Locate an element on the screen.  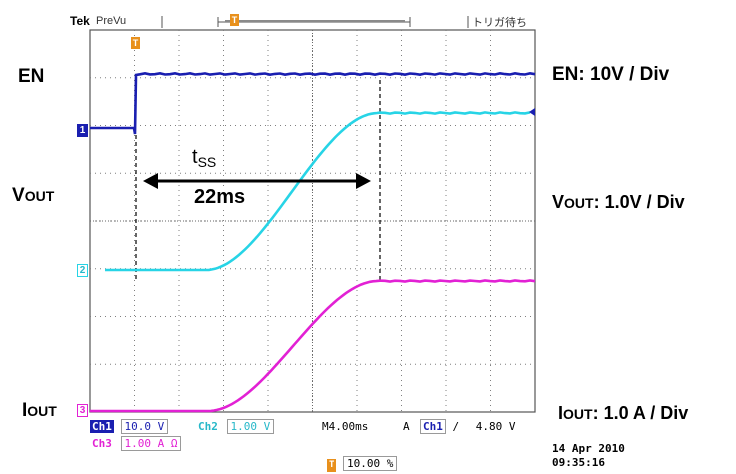
time-readout: 09:35:16 is located at coordinates (578, 462).